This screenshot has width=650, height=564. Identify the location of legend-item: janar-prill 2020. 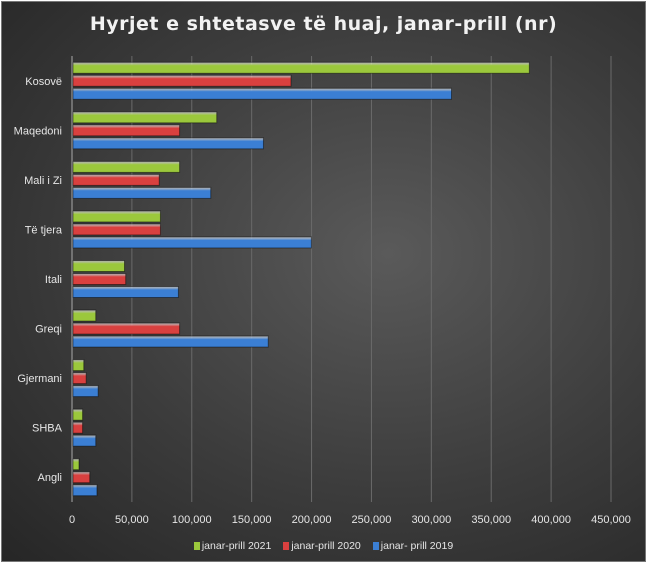
(322, 546).